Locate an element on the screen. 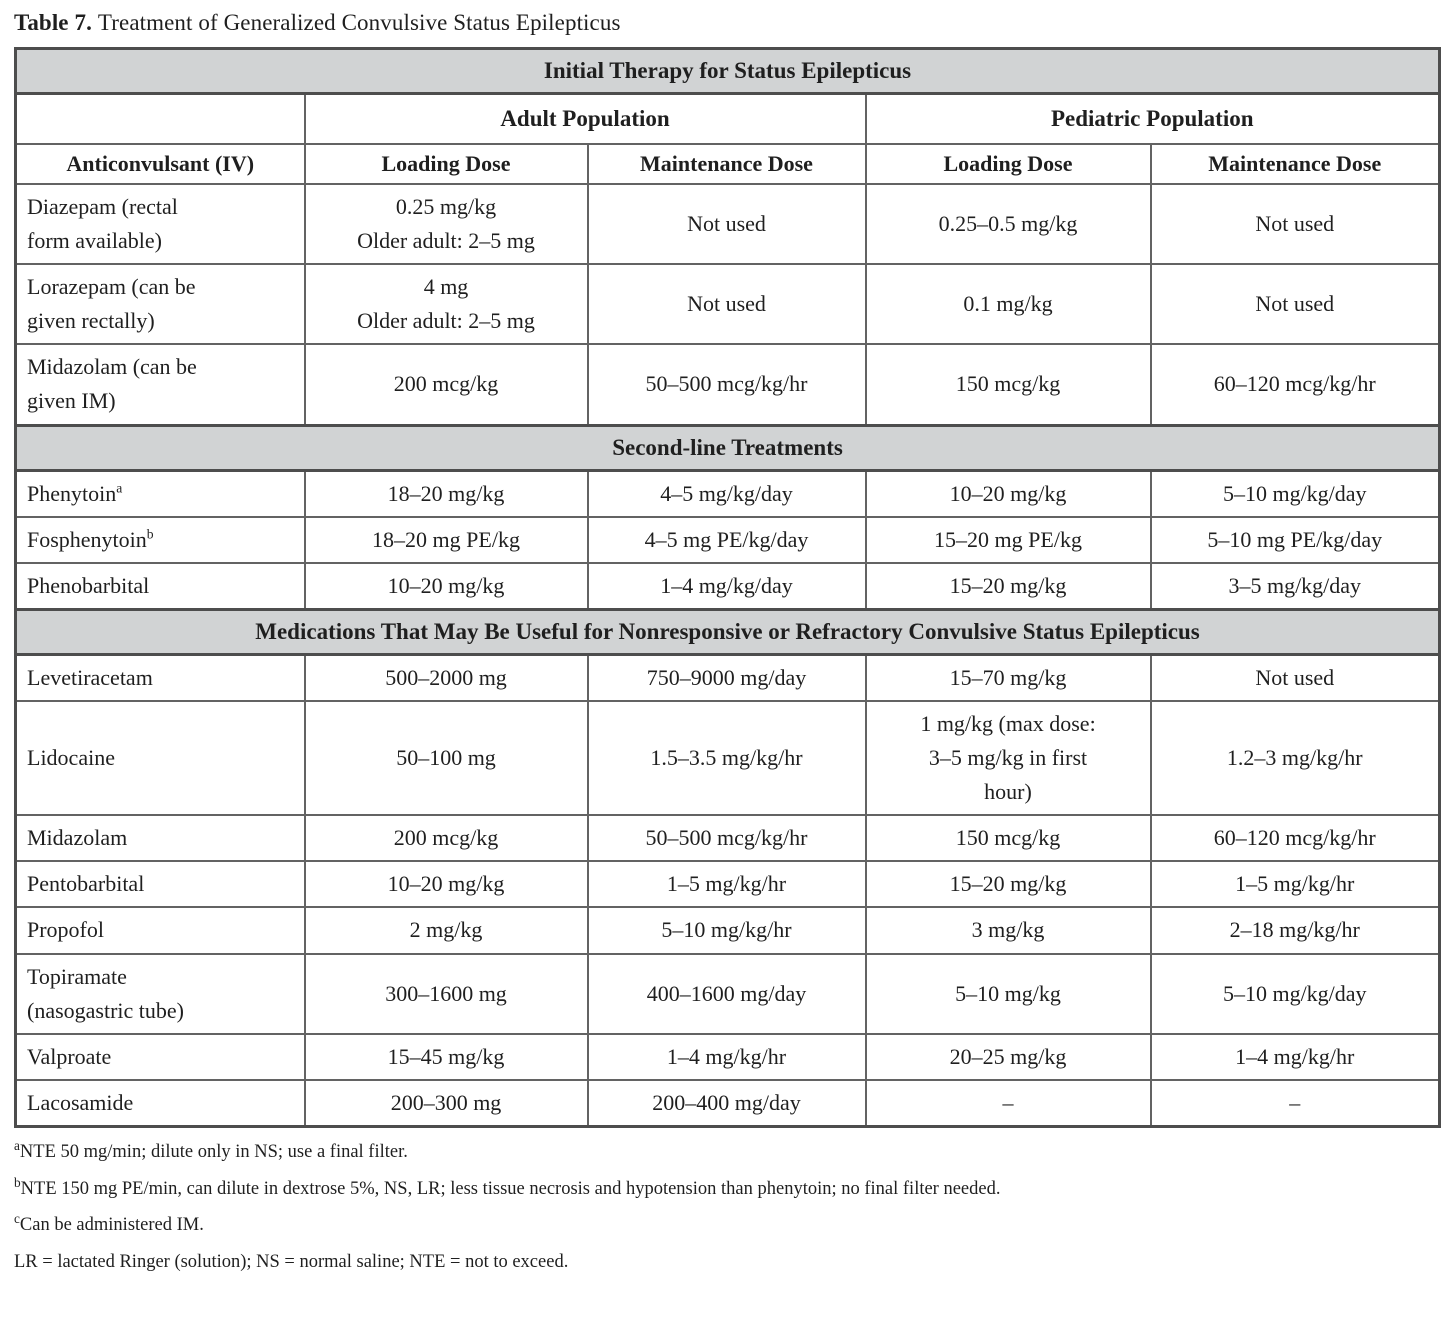  section-header-initial-therapy: Initial Therapy for Status Epilepticus is located at coordinates (727, 71).